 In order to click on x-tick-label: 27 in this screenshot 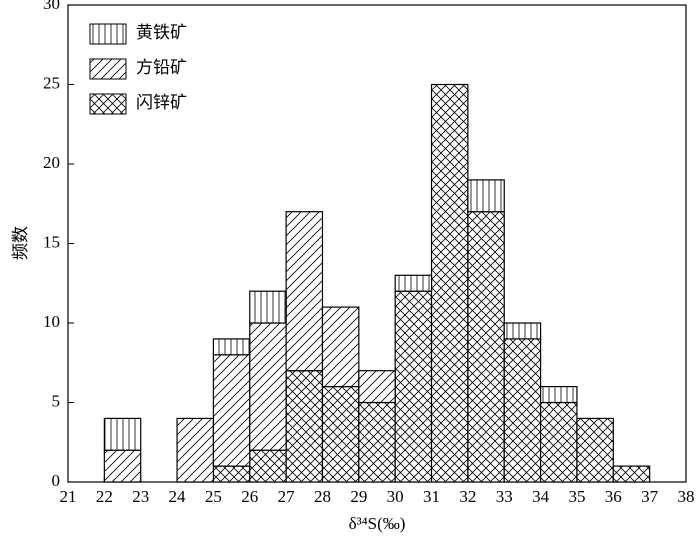, I will do `click(287, 496)`.